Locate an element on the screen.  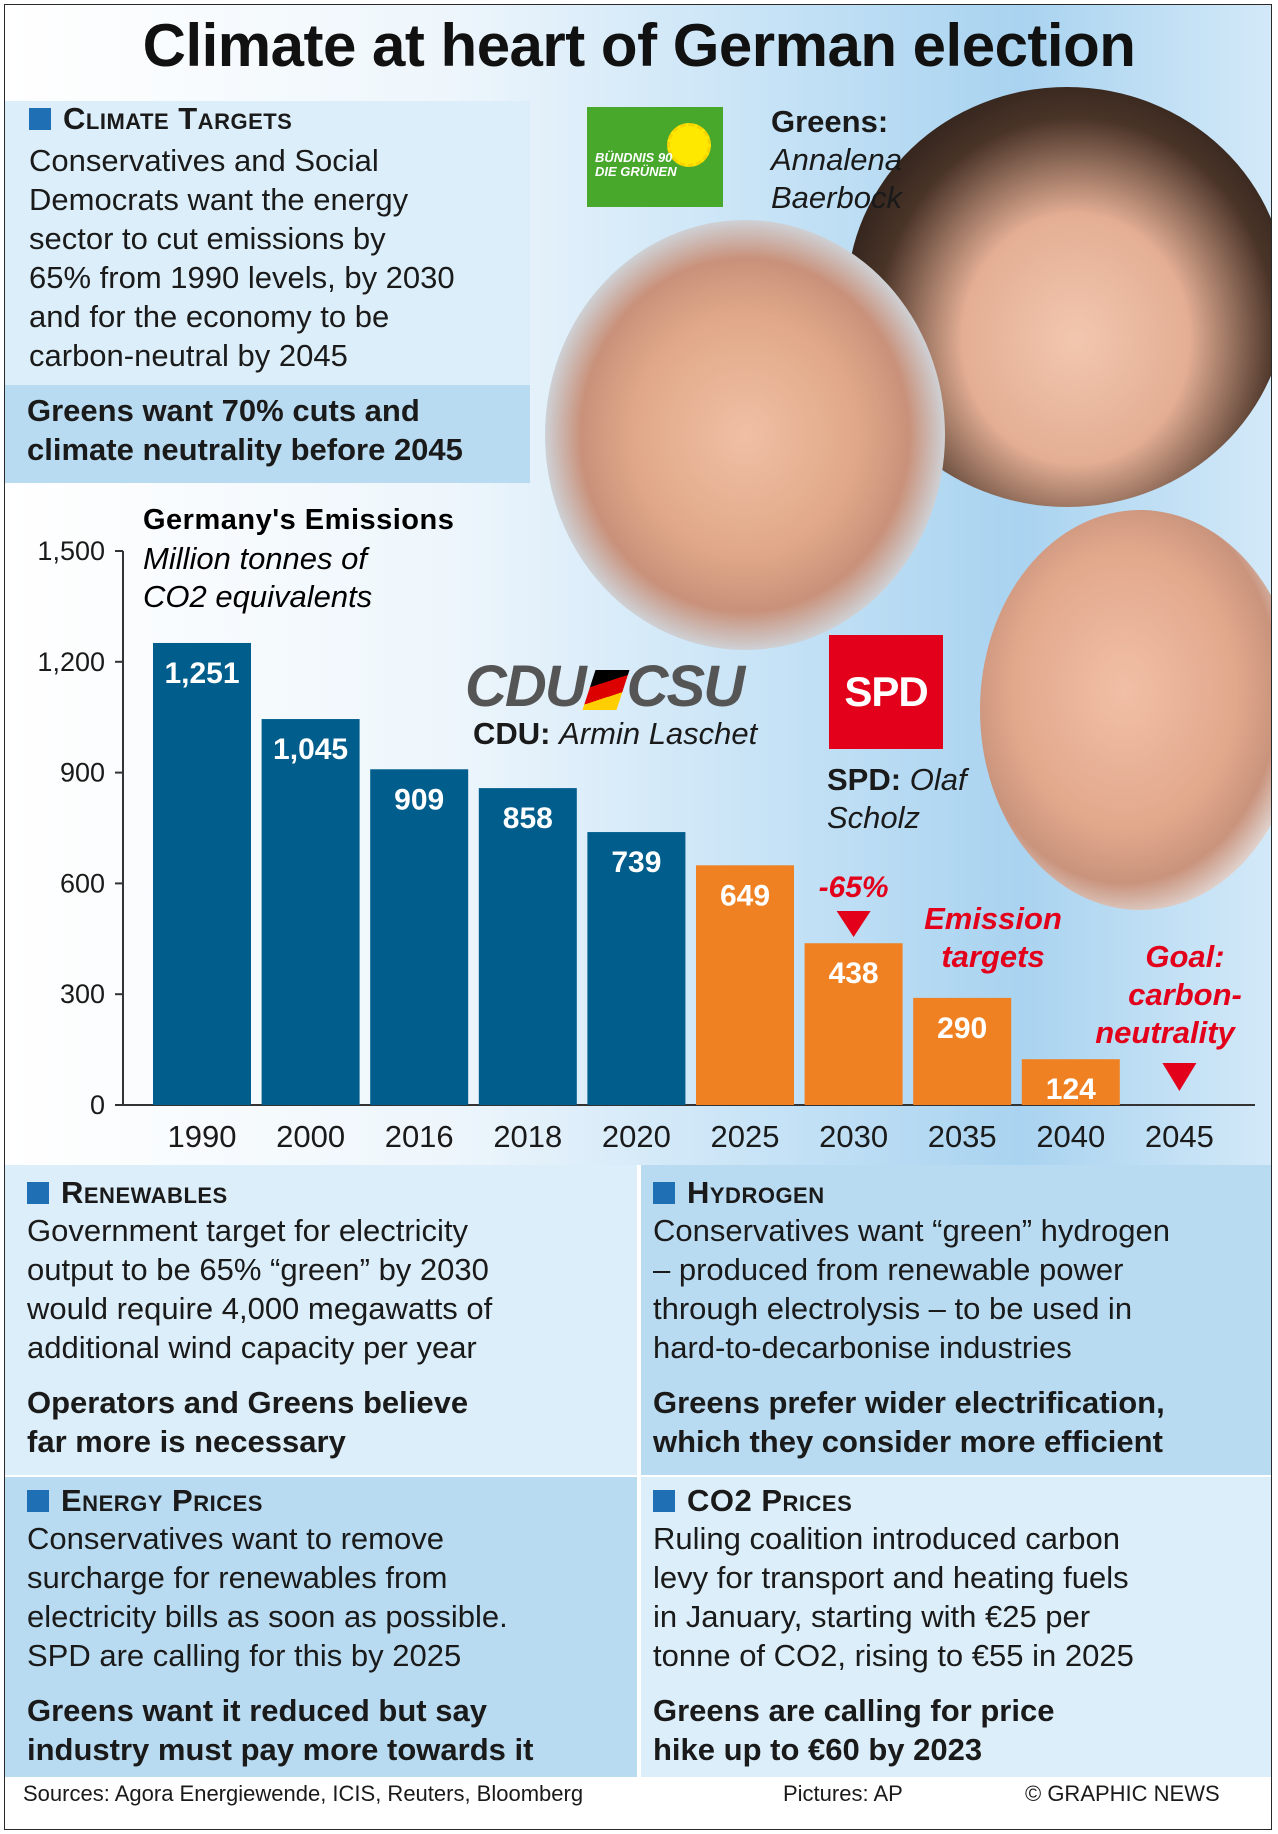
text-line: sector to cut emissions by is located at coordinates (207, 238).